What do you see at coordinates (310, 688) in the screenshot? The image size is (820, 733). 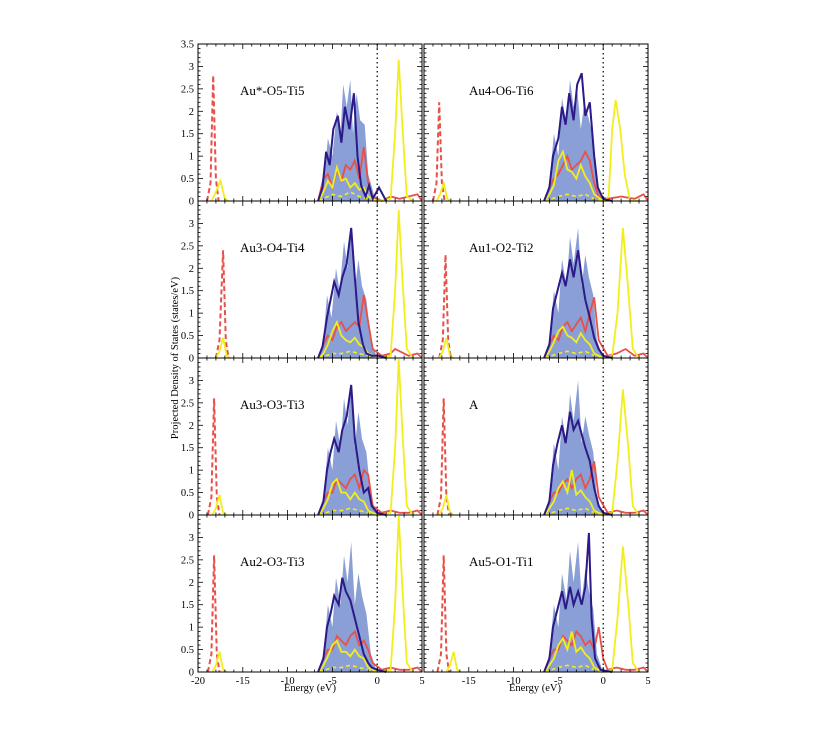 I see `x-axis-label-left: Energy (eV)` at bounding box center [310, 688].